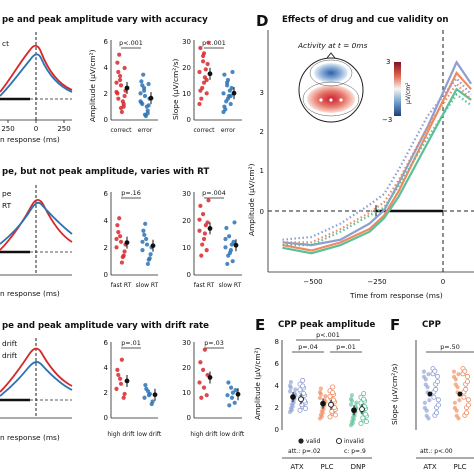 This screenshot has width=474, height=474. I want to click on panel-e-group-plc: PLC, so click(326, 467).